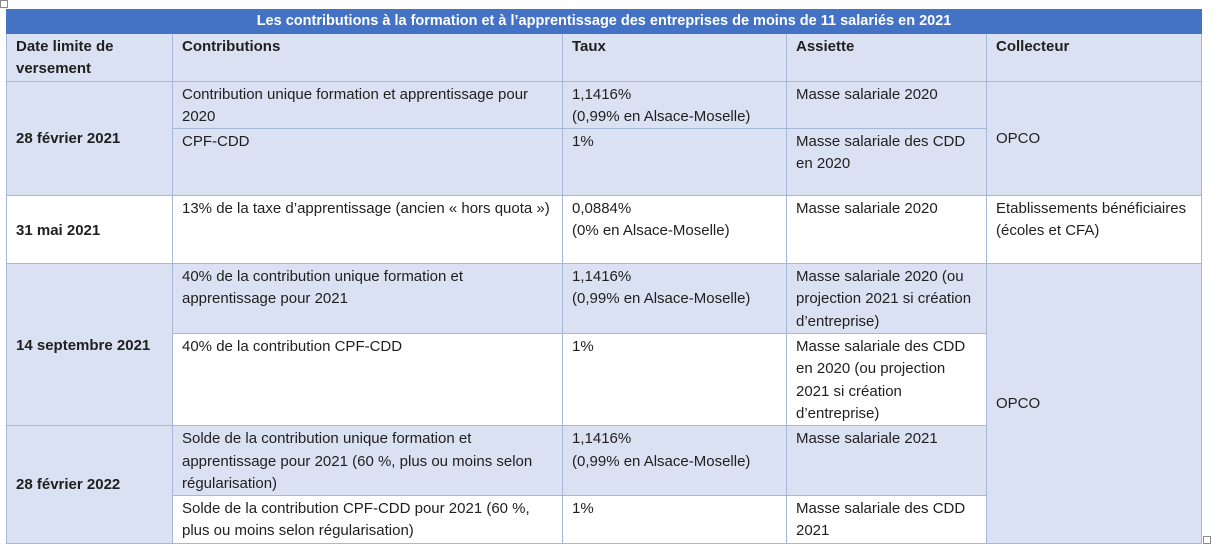 This screenshot has width=1218, height=552. I want to click on deadline-date: 28 février 2022, so click(89, 484).